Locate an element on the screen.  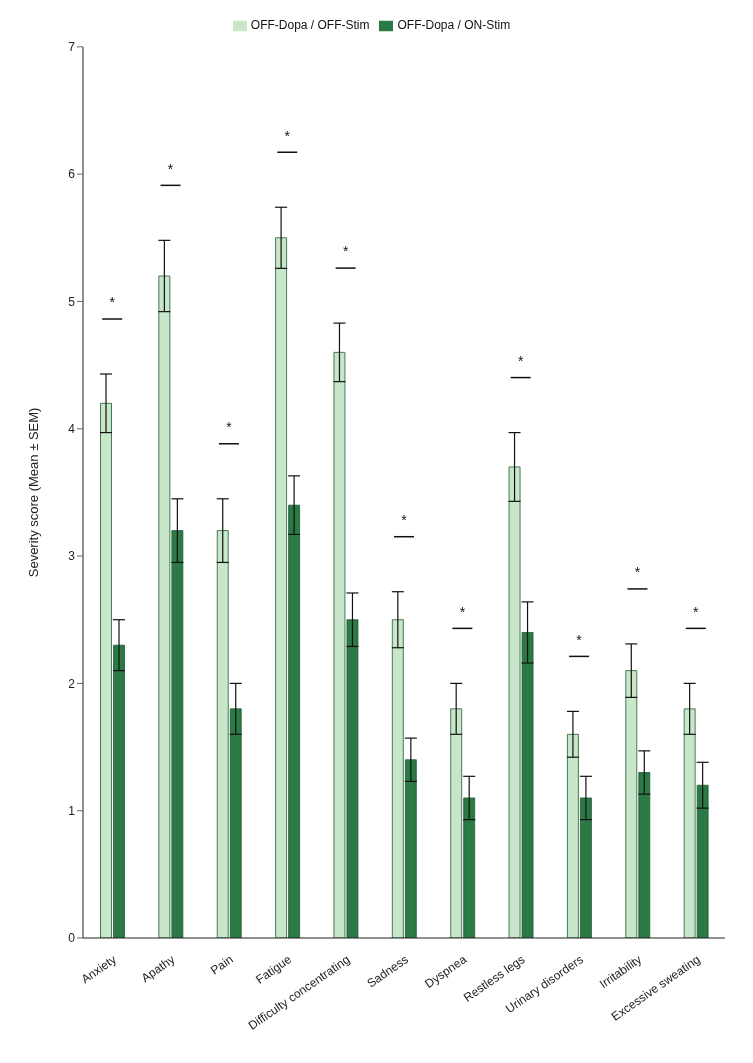
y-tick-label: 6 is located at coordinates (72, 174).